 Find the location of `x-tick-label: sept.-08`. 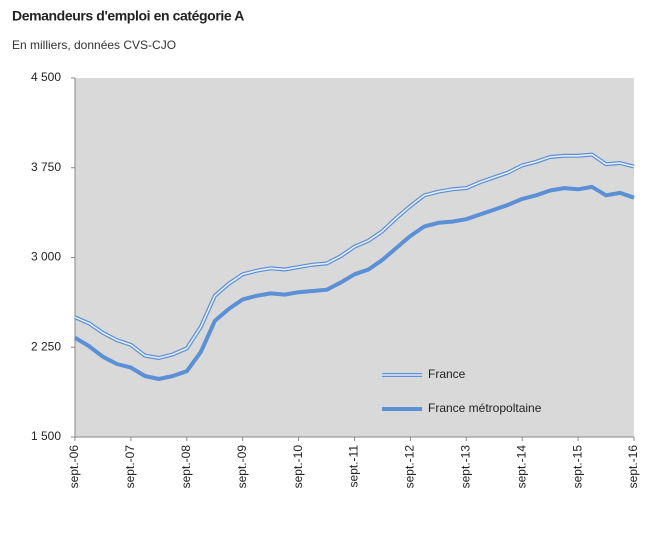

x-tick-label: sept.-08 is located at coordinates (186, 467).